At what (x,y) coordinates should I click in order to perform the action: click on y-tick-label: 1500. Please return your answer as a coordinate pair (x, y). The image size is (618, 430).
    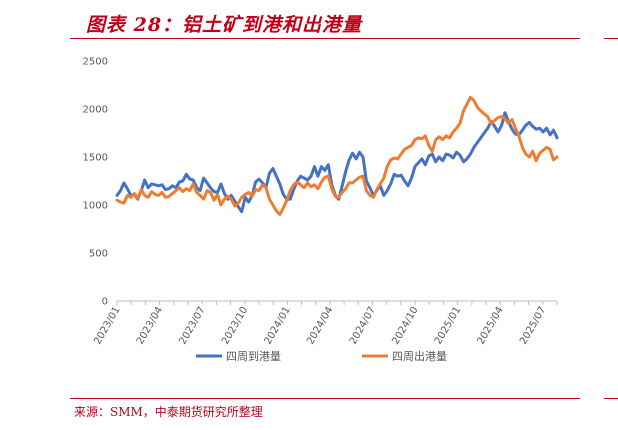
    Looking at the image, I should click on (95, 158).